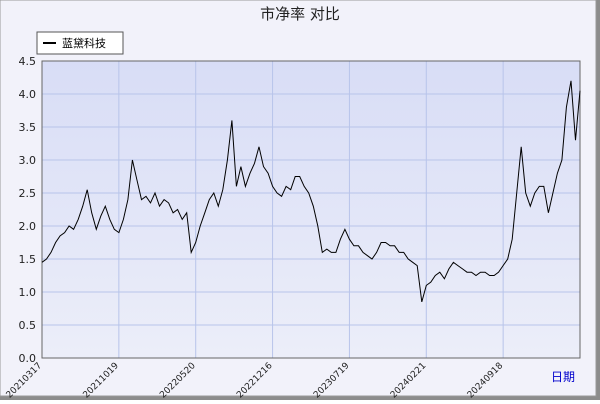 The height and width of the screenshot is (404, 600). Describe the element at coordinates (28, 259) in the screenshot. I see `y-tick-label: 1.5` at that location.